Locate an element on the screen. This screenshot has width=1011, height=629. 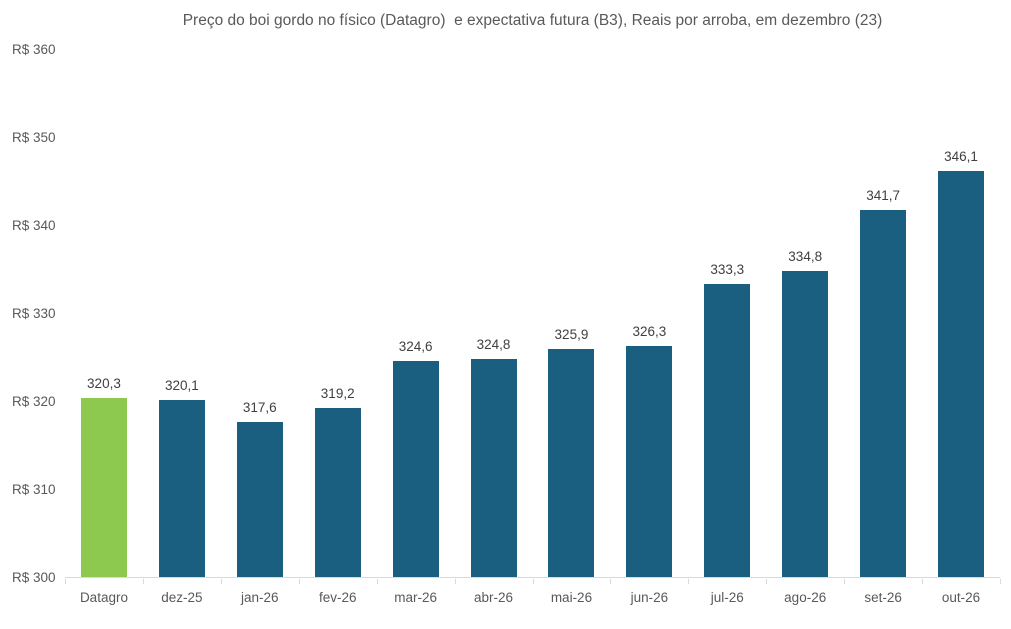
bar-value-label: 333,3 is located at coordinates (727, 269).